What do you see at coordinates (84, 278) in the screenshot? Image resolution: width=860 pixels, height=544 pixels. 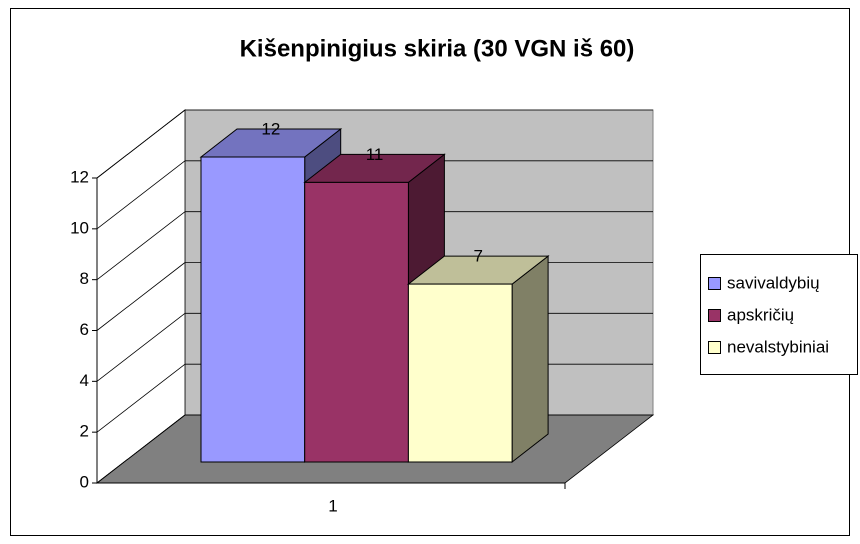 I see `y-tick-label: 8` at bounding box center [84, 278].